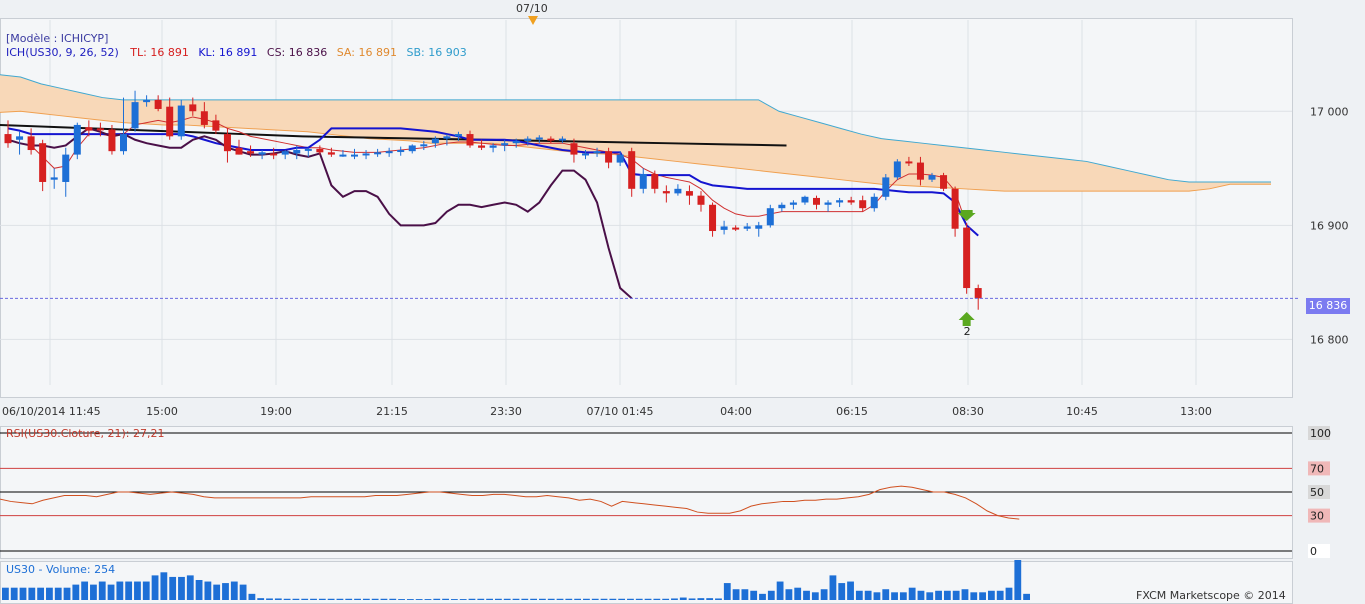  Describe the element at coordinates (1317, 492) in the screenshot. I see `rsi-level-label: 50` at that location.